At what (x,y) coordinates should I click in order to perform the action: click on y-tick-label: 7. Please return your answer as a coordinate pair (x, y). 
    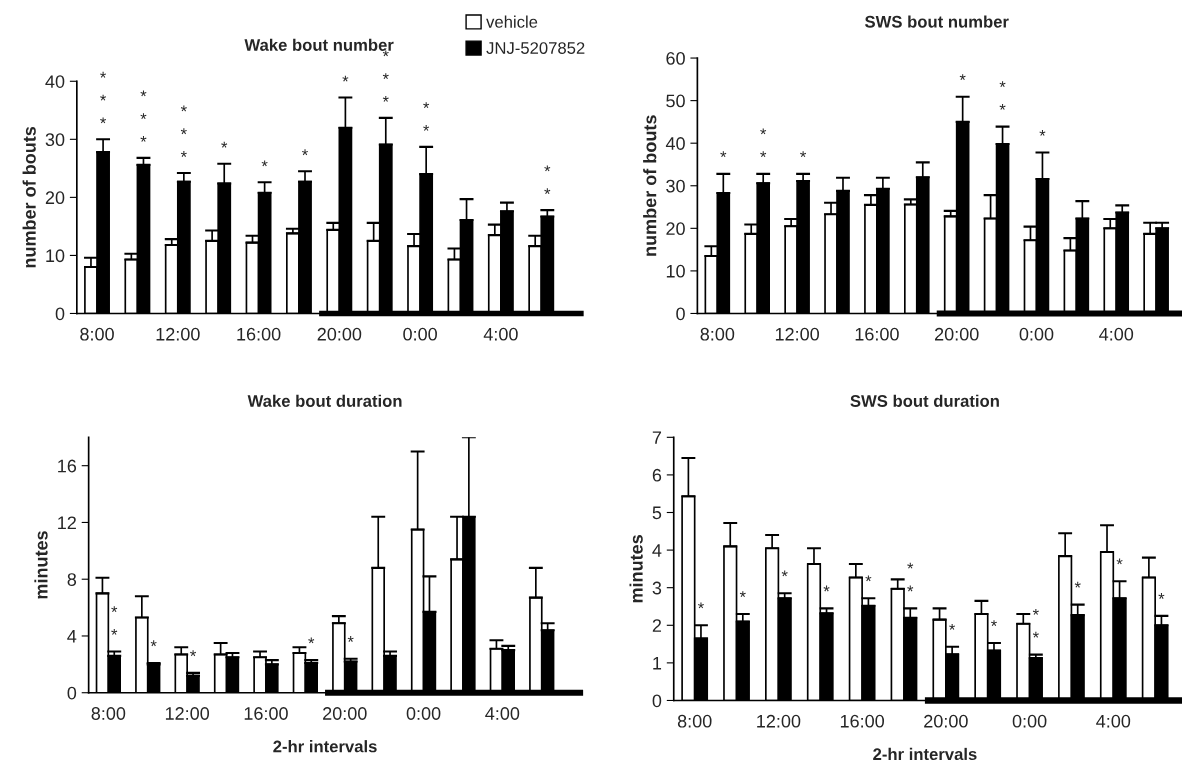
    Looking at the image, I should click on (657, 437).